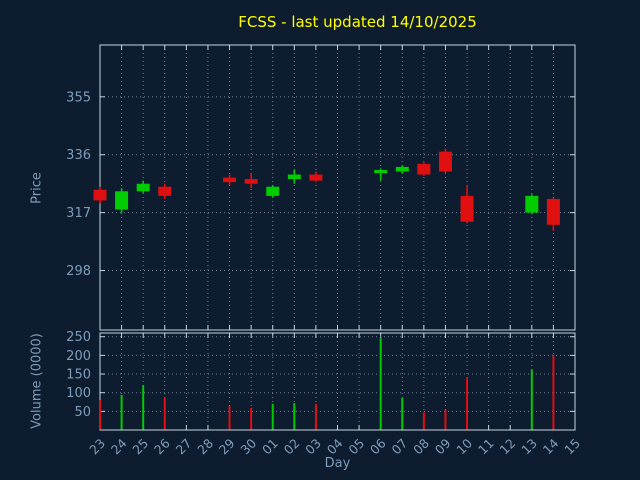 Image resolution: width=640 pixels, height=480 pixels. What do you see at coordinates (78, 356) in the screenshot?
I see `volume-tick-label: 200` at bounding box center [78, 356].